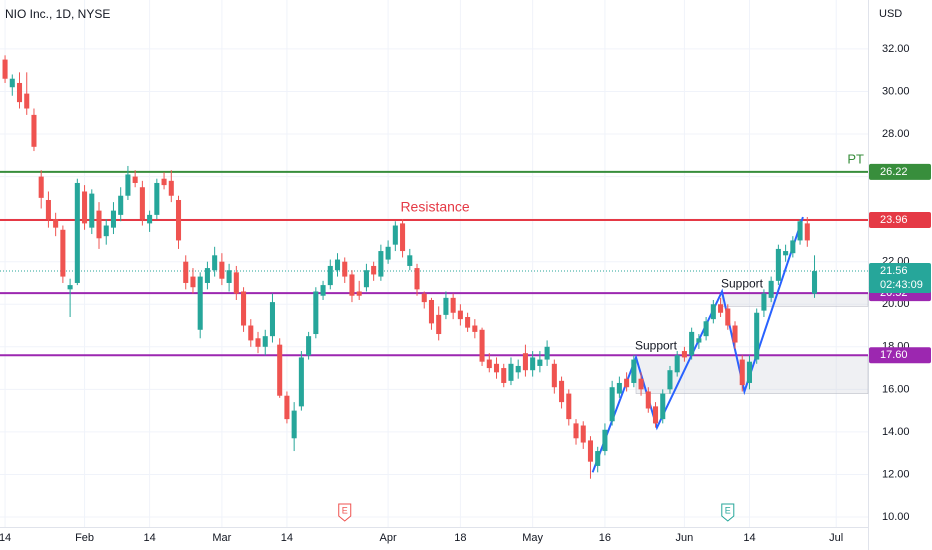 The width and height of the screenshot is (932, 550). I want to click on chart-title: NIO Inc., 1D, NYSE, so click(57, 14).